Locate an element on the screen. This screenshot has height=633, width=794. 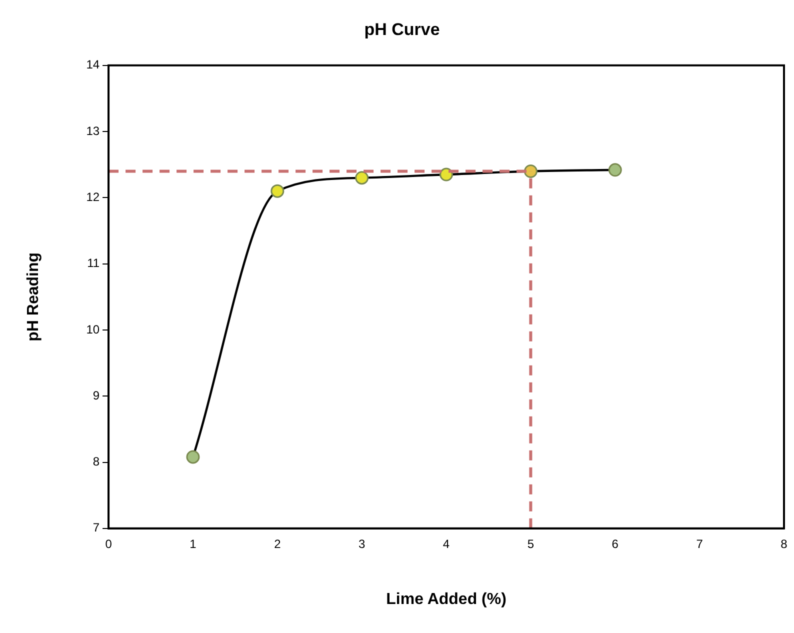
x-tick-label: 8 is located at coordinates (784, 543).